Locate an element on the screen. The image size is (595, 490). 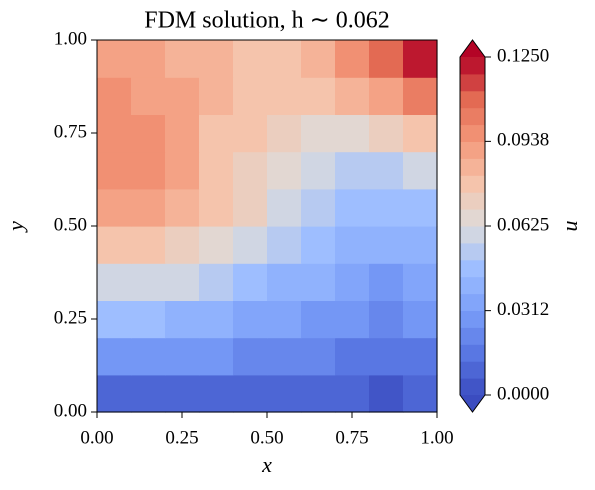
colorbar-tick-label: 0.0000 is located at coordinates (523, 393).